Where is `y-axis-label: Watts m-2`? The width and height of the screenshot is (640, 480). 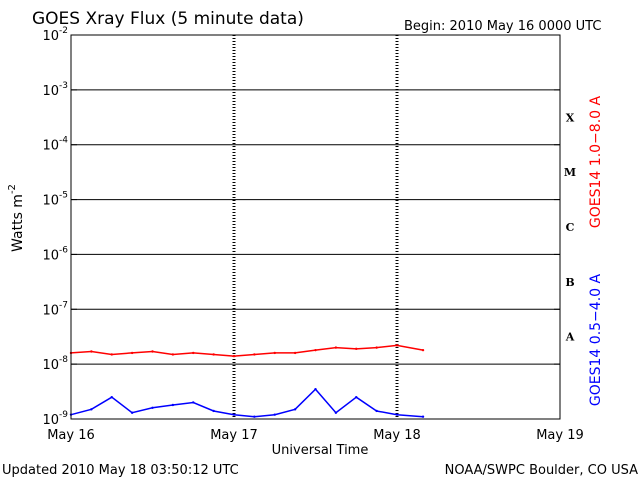 y-axis-label: Watts m-2 is located at coordinates (16, 218).